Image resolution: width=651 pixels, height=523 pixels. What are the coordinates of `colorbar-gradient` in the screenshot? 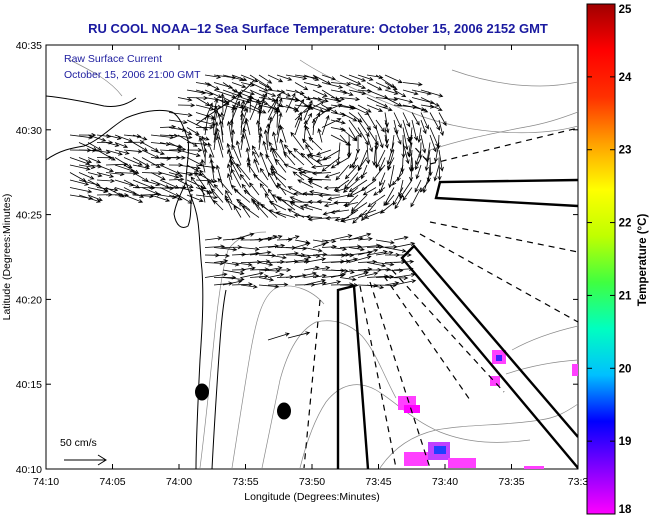 It's located at (601, 259).